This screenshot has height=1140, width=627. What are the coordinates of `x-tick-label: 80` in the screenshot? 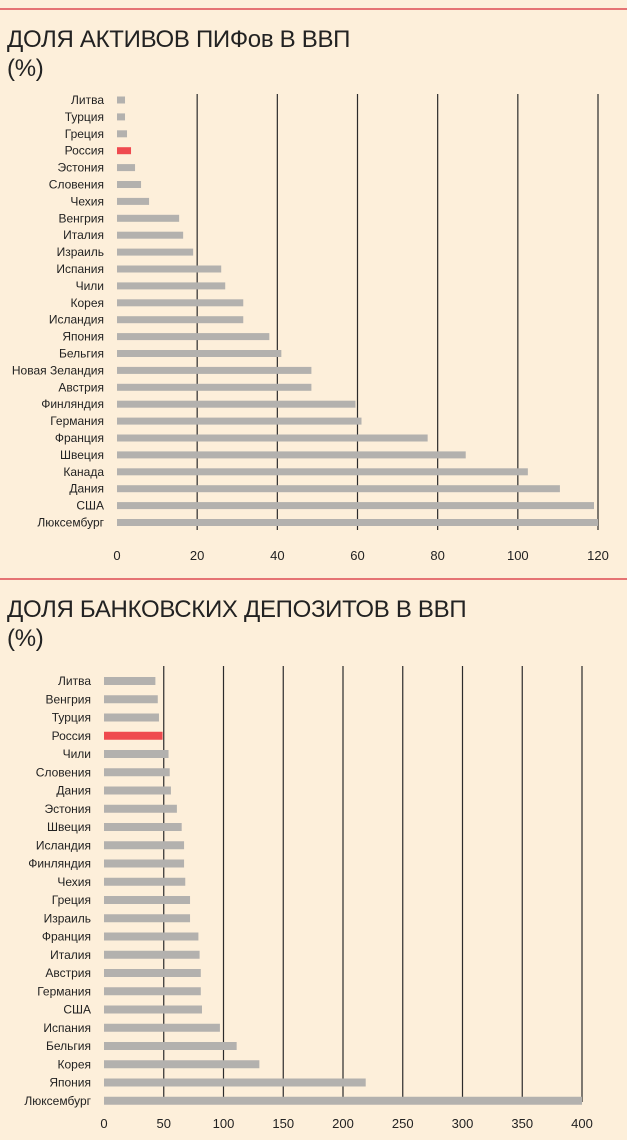 It's located at (437, 555).